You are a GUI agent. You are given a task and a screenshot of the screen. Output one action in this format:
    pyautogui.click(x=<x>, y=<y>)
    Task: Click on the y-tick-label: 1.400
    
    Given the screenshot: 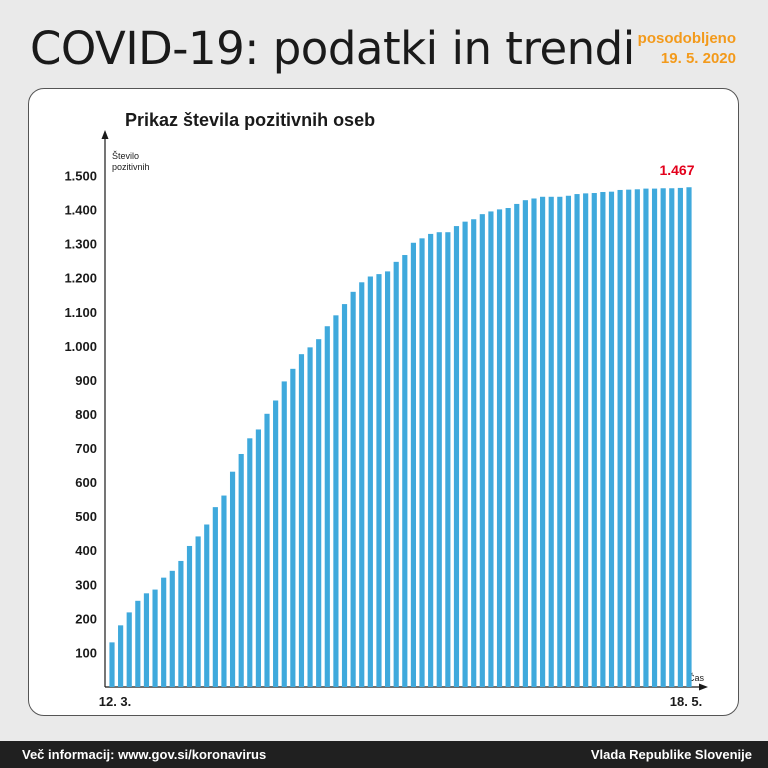 What is the action you would take?
    pyautogui.click(x=80, y=210)
    